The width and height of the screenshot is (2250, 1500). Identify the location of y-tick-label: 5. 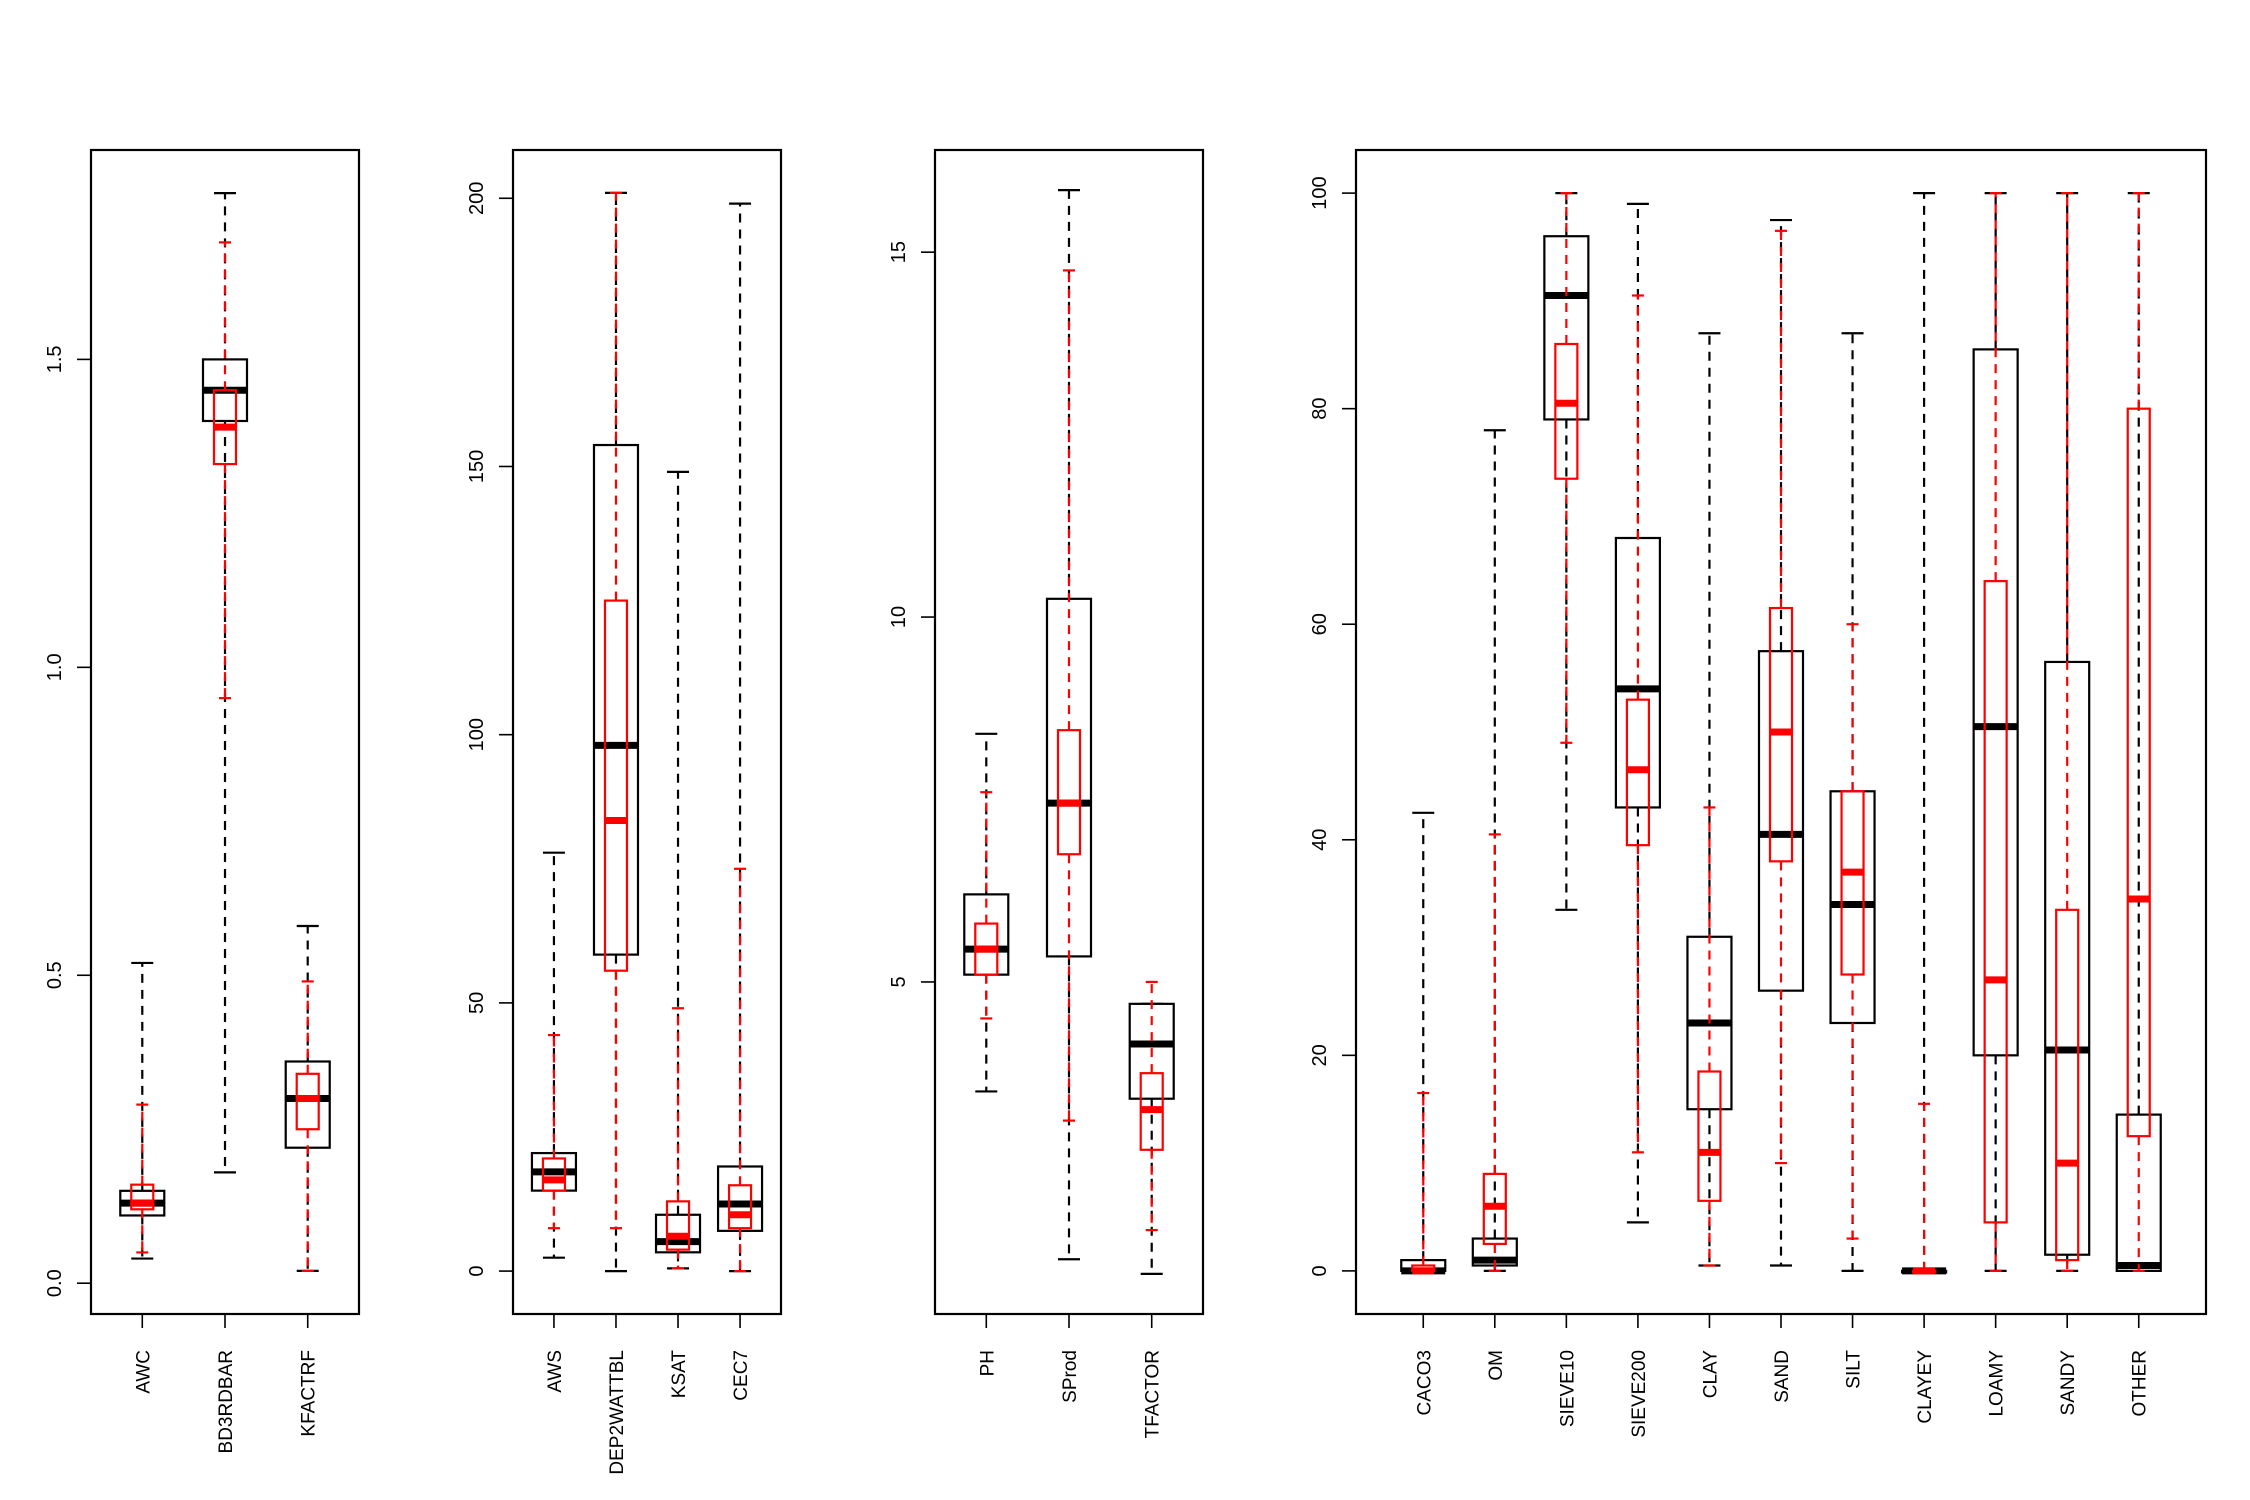
(899, 981).